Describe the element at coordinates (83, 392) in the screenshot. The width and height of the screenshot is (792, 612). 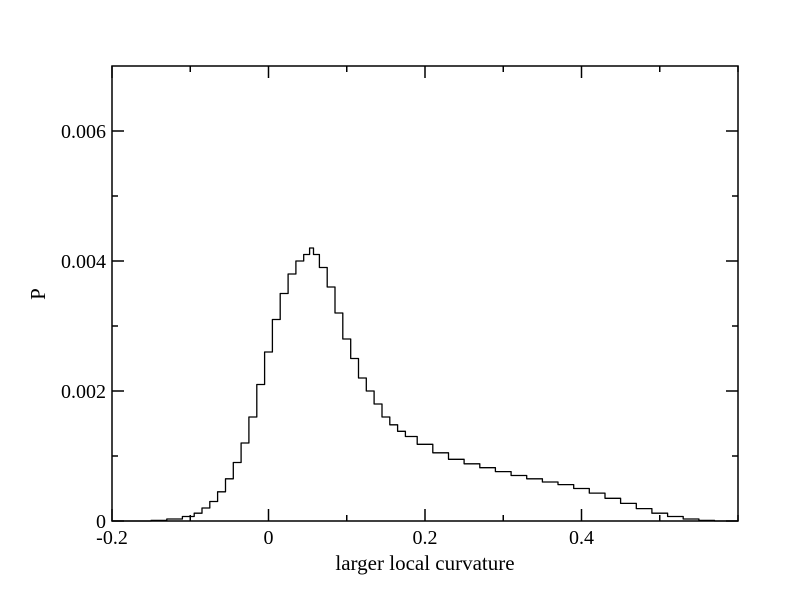
I see `y-tick-label: 0.002` at that location.